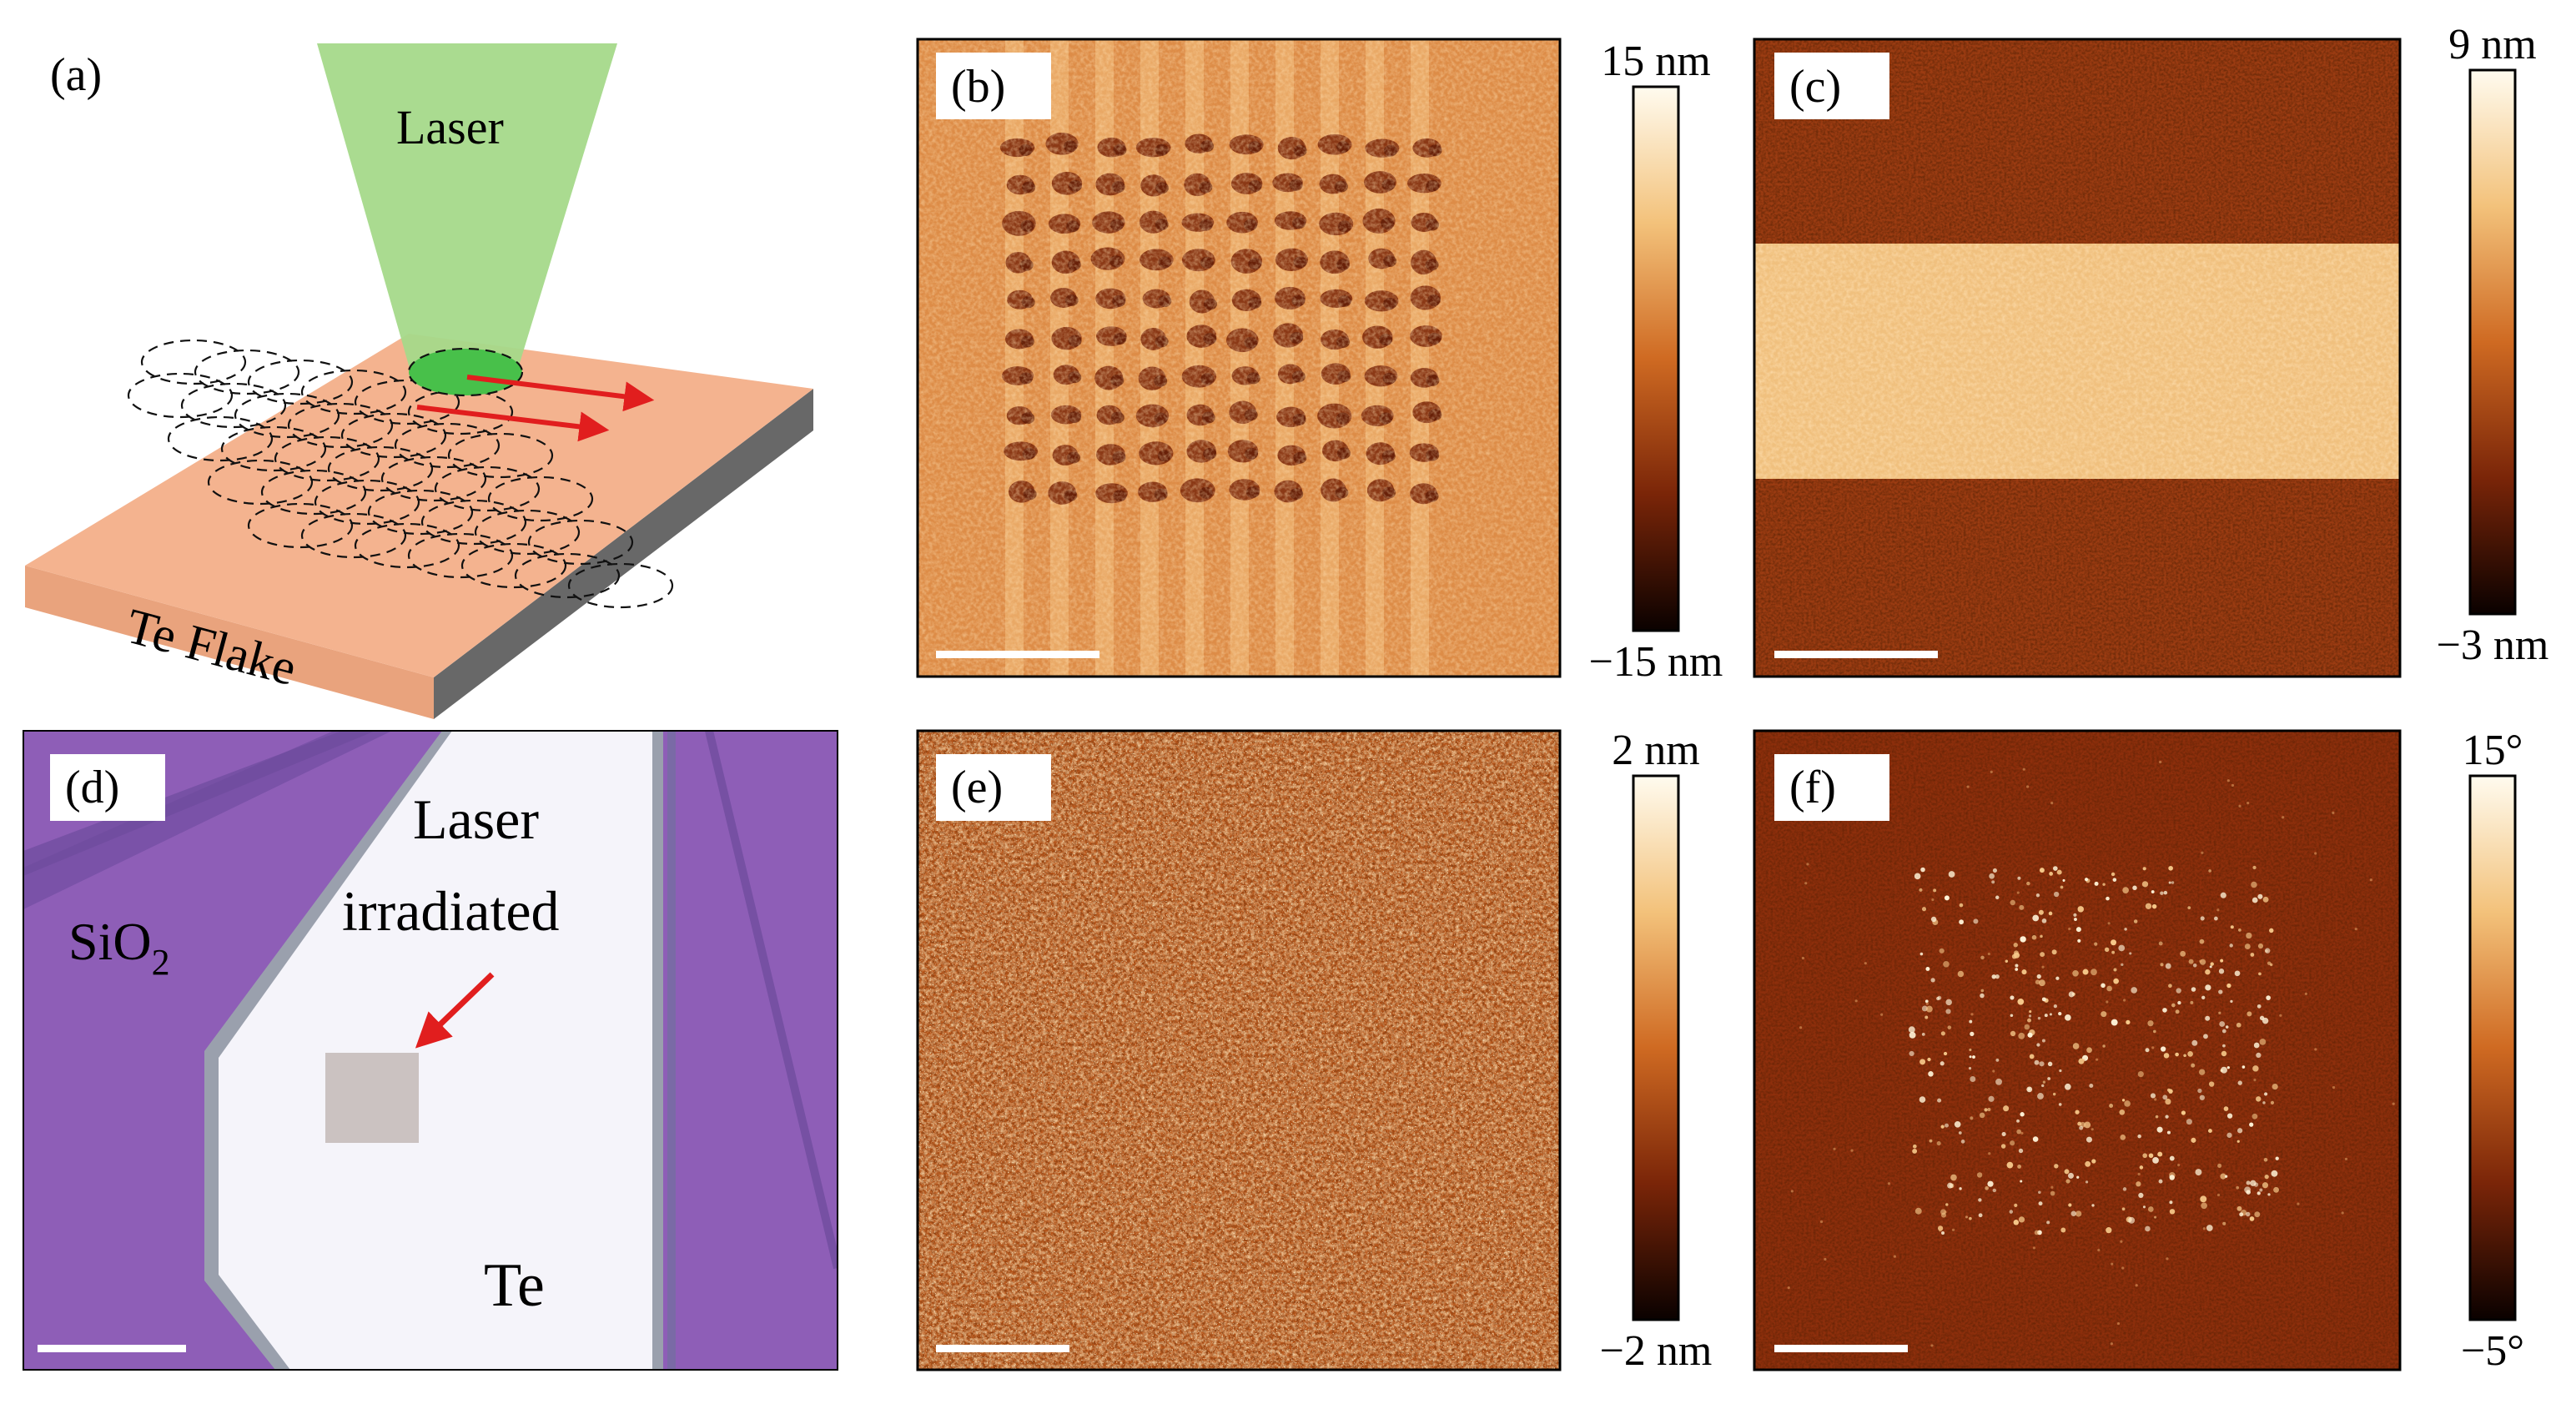 The width and height of the screenshot is (2576, 1409). What do you see at coordinates (435, 1050) in the screenshot?
I see `te-flake` at bounding box center [435, 1050].